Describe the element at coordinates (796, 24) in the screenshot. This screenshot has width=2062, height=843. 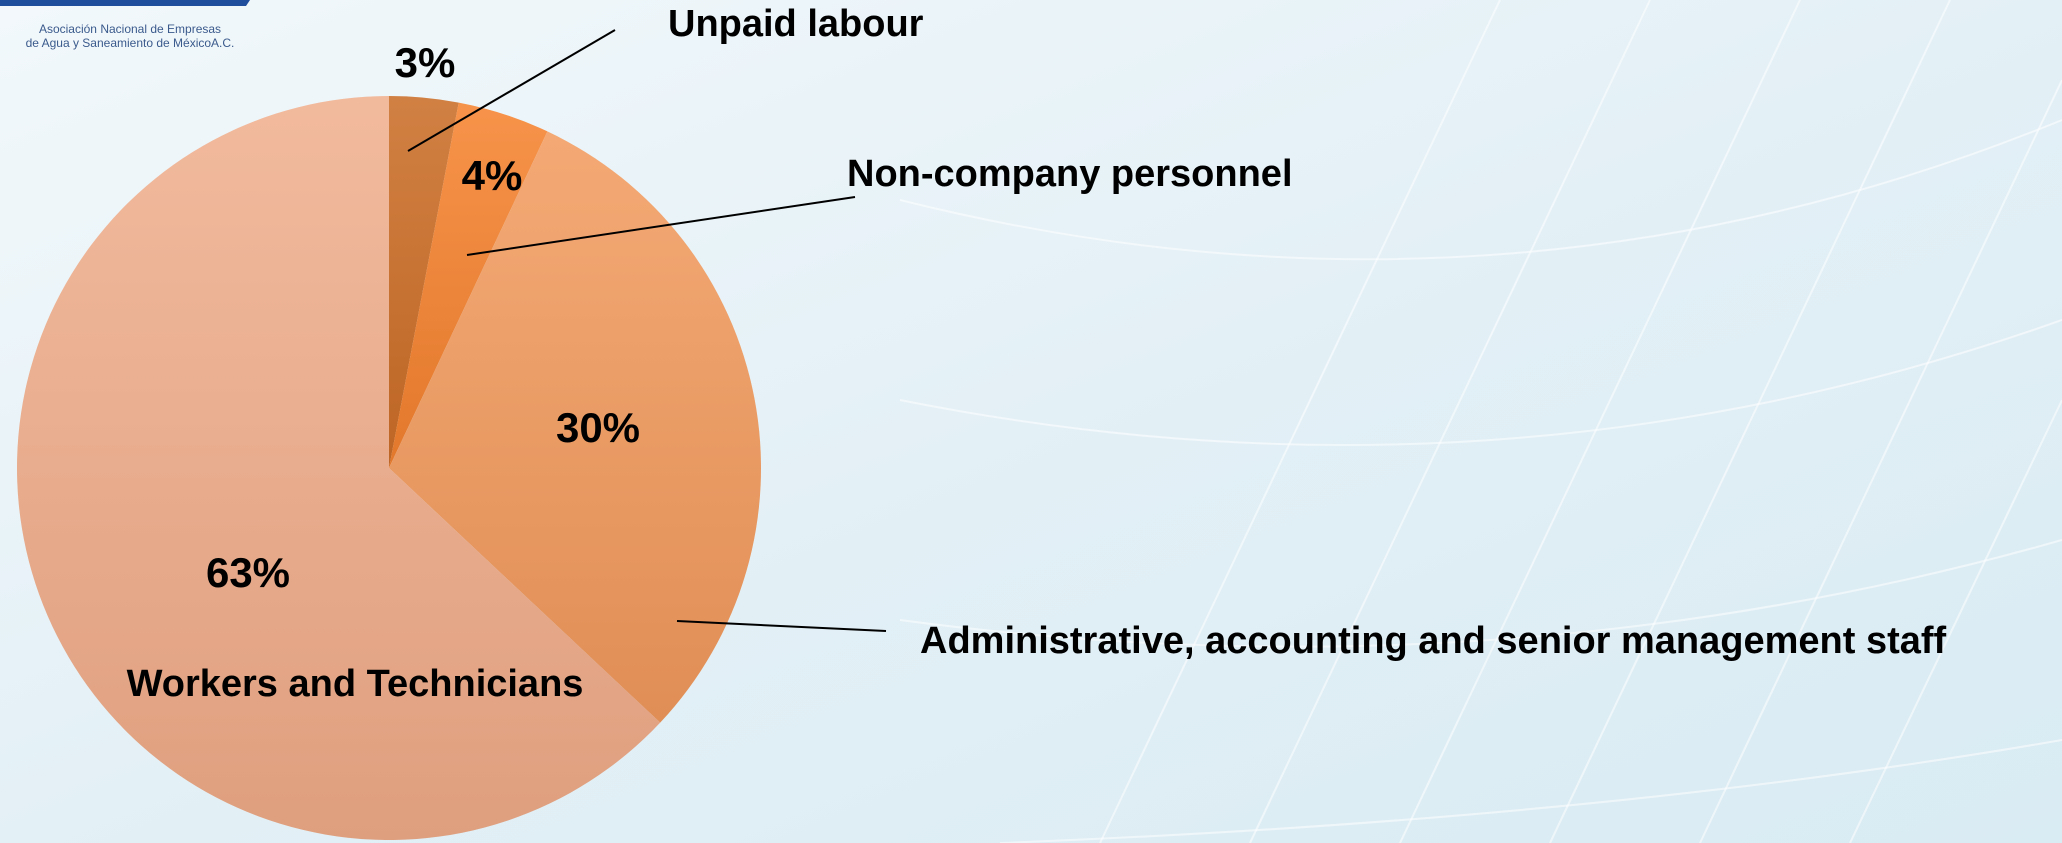
I see `category-label: Unpaid labour` at that location.